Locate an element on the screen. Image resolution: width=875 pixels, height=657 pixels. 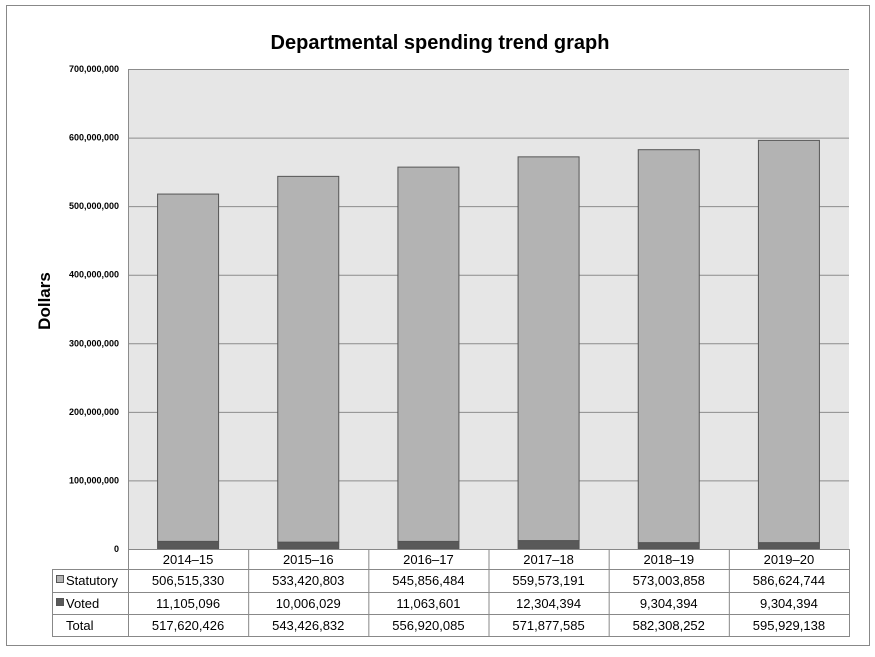
legend-label-statutory: Statutory is located at coordinates (92, 580).